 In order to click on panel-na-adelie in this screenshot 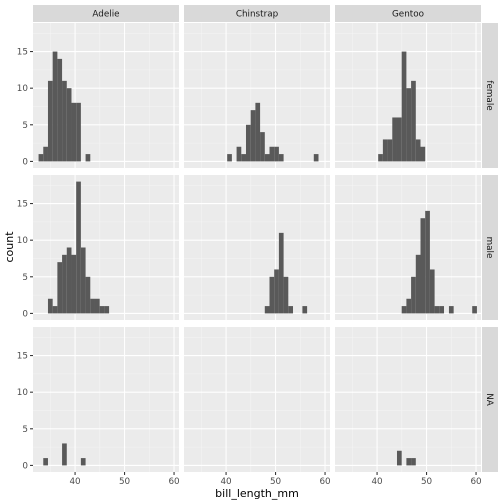, I will do `click(106, 399)`.